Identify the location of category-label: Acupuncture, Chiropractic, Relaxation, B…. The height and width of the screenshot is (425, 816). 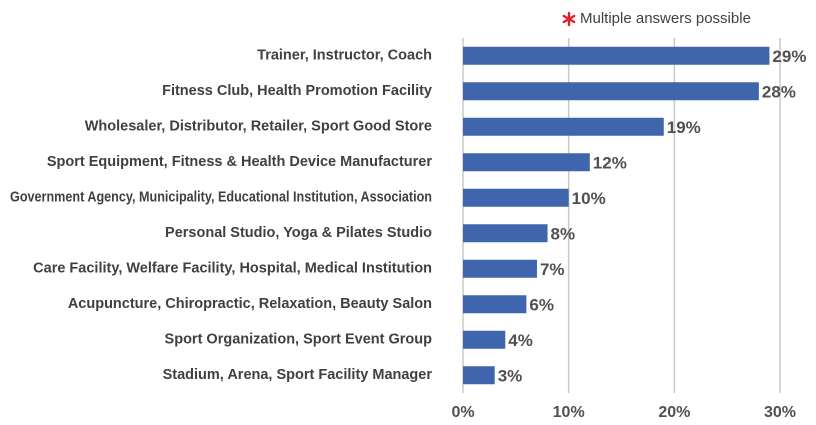
(250, 304).